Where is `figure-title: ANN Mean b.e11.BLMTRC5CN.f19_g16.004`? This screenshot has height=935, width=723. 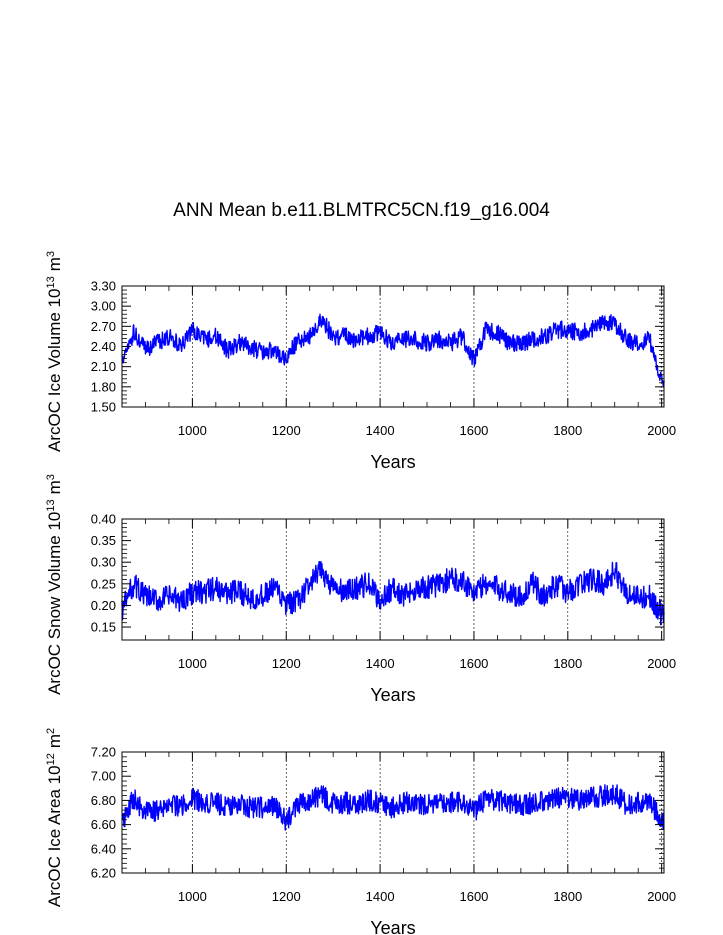
figure-title: ANN Mean b.e11.BLMTRC5CN.f19_g16.004 is located at coordinates (361, 210).